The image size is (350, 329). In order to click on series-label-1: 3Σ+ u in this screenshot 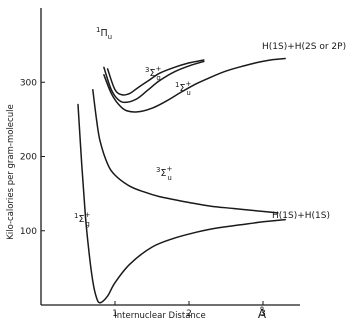, I will do `click(164, 173)`.